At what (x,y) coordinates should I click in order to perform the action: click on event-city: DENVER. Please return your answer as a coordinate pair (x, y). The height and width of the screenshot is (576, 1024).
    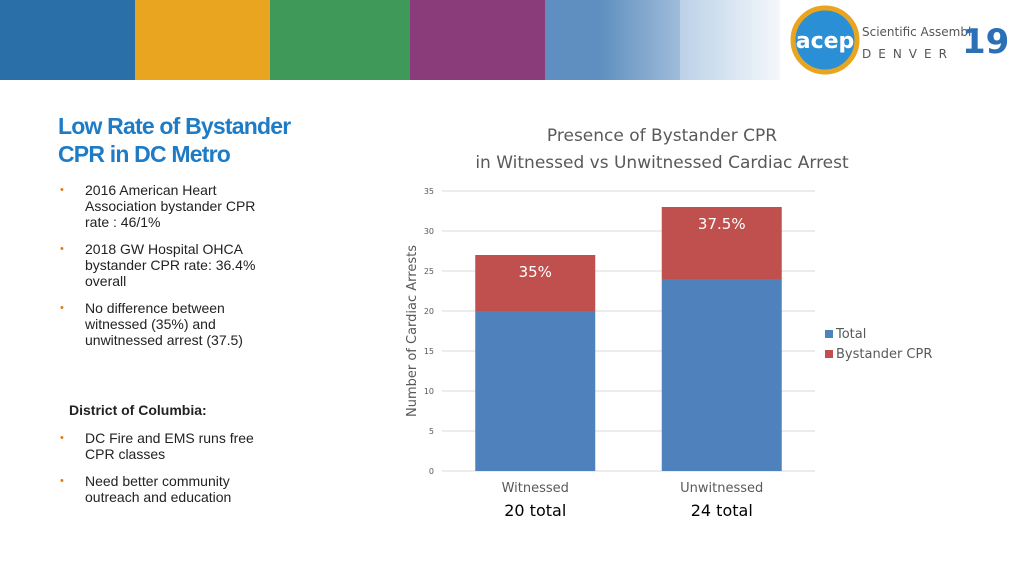
    Looking at the image, I should click on (908, 54).